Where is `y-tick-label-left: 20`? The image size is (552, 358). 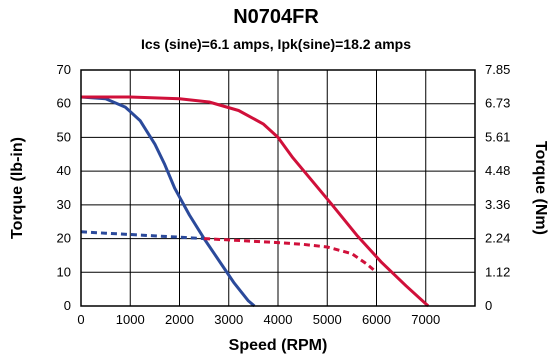
y-tick-label-left: 20 is located at coordinates (64, 238).